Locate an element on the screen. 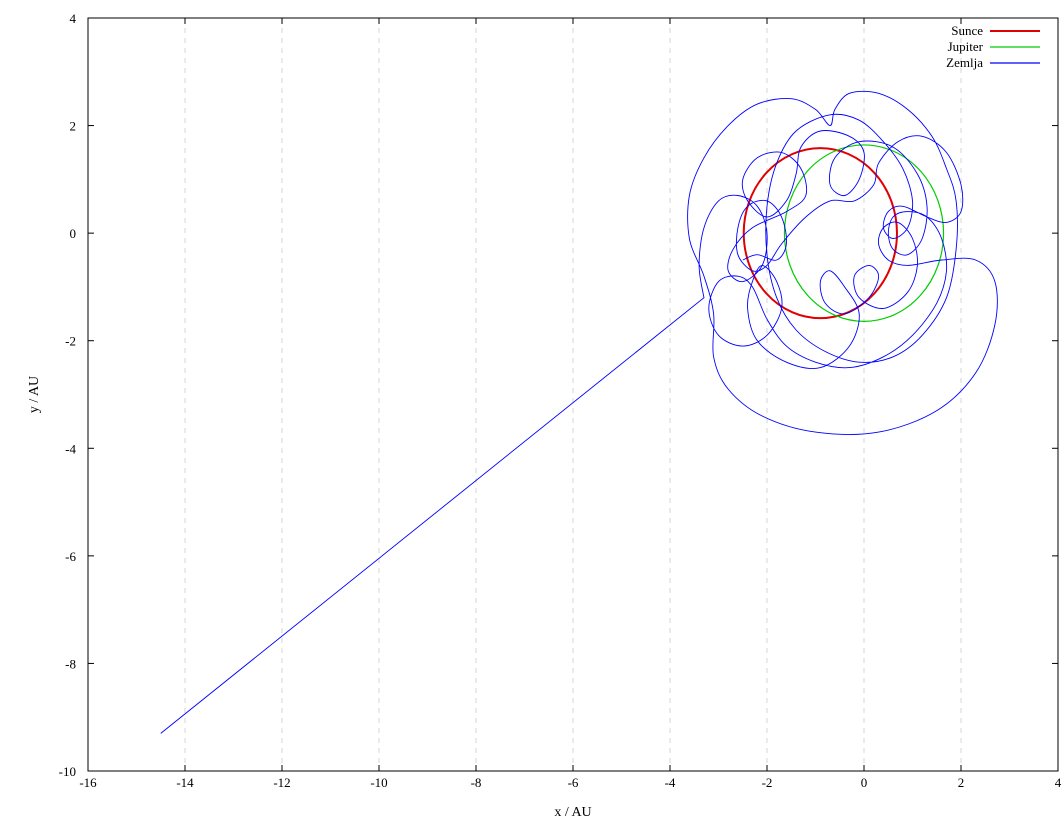 The height and width of the screenshot is (827, 1064). y-tick-label: 2 is located at coordinates (73, 126).